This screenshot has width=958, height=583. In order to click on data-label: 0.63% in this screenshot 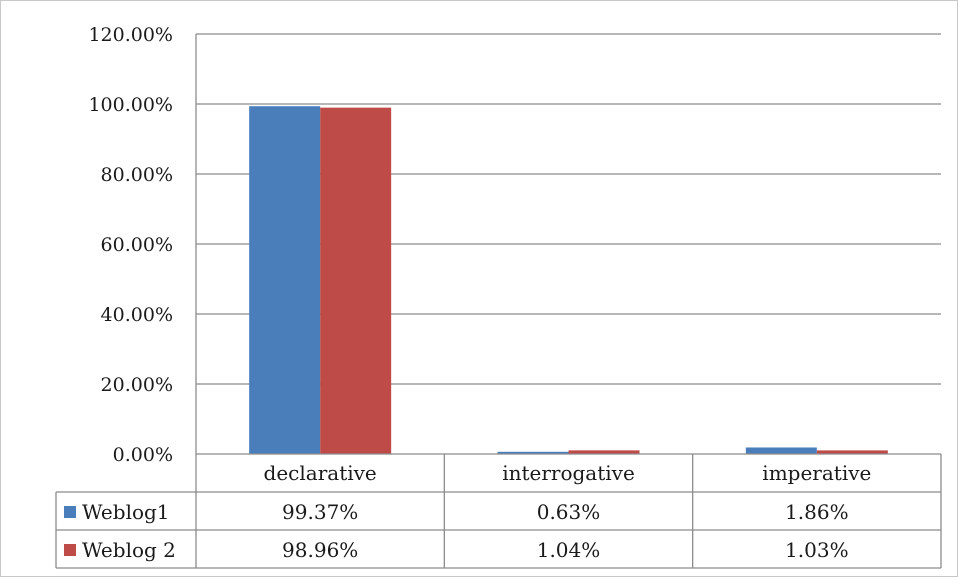, I will do `click(569, 512)`.